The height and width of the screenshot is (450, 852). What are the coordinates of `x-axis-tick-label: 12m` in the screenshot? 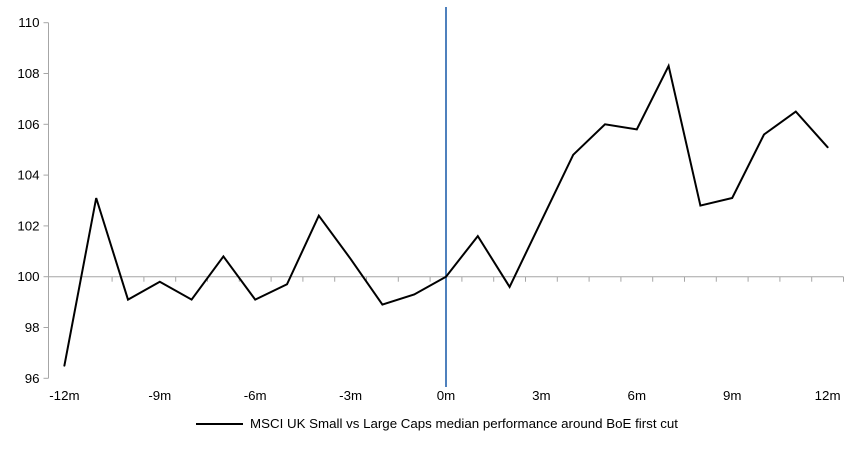 It's located at (828, 395).